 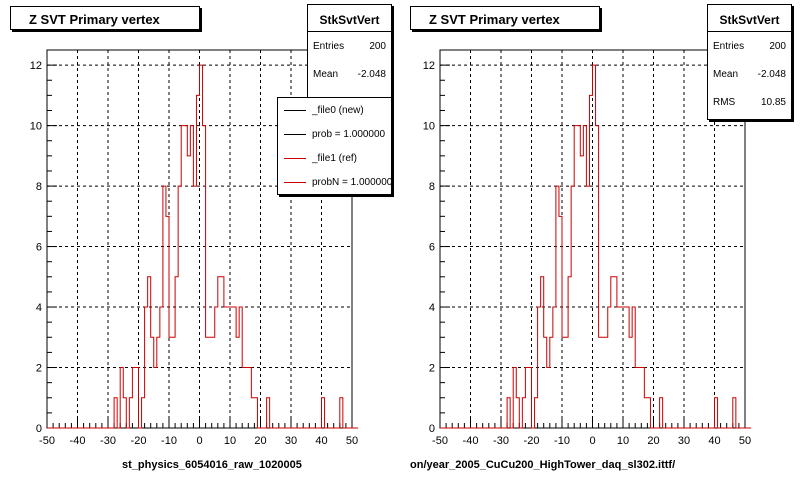 I want to click on legend-entry: prob = 1.000000, so click(x=334, y=134).